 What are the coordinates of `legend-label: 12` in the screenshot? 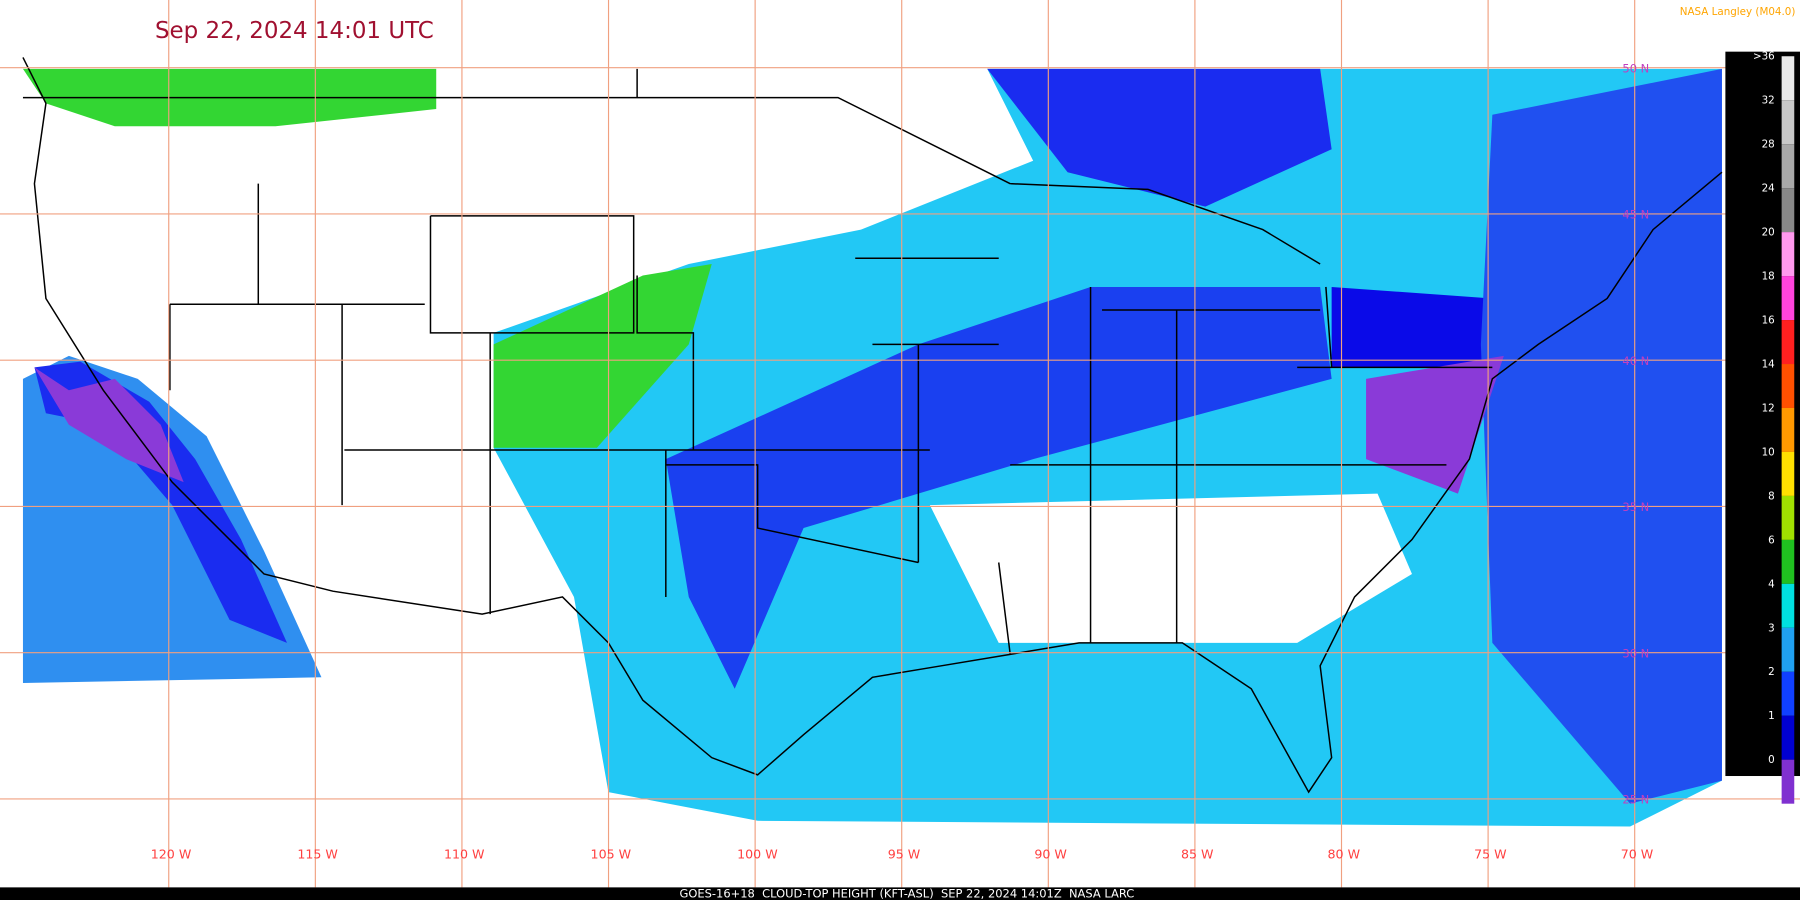 It's located at (1768, 408).